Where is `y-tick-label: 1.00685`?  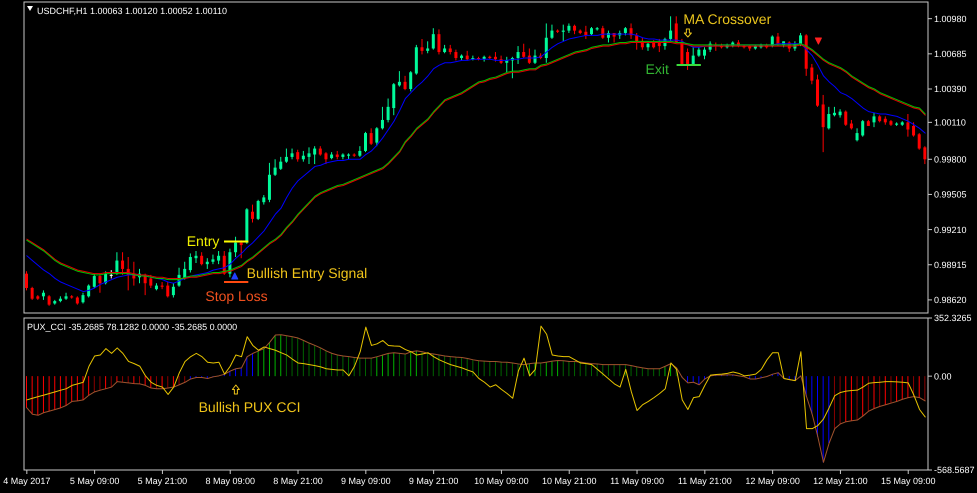 y-tick-label: 1.00685 is located at coordinates (950, 54).